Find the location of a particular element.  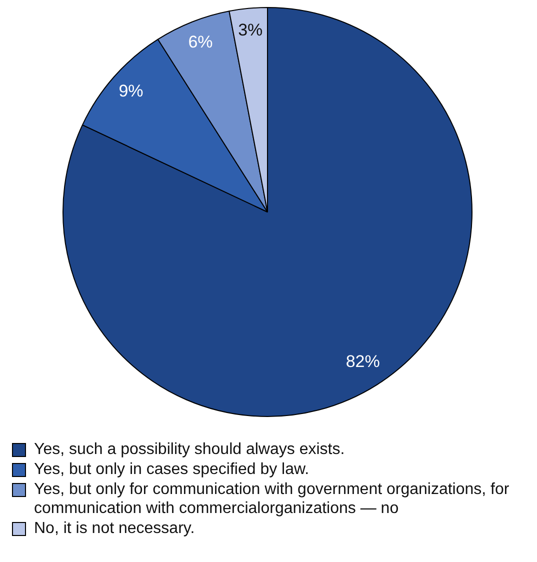

data-label: 6% is located at coordinates (200, 42).